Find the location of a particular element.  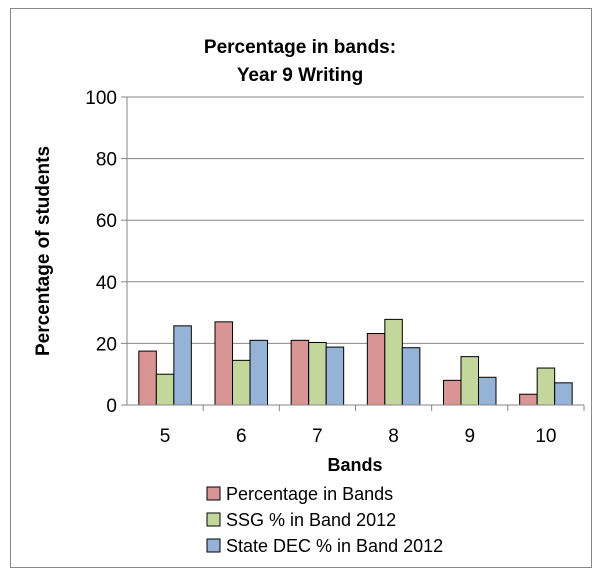

y-tick-label: 60 is located at coordinates (106, 221).